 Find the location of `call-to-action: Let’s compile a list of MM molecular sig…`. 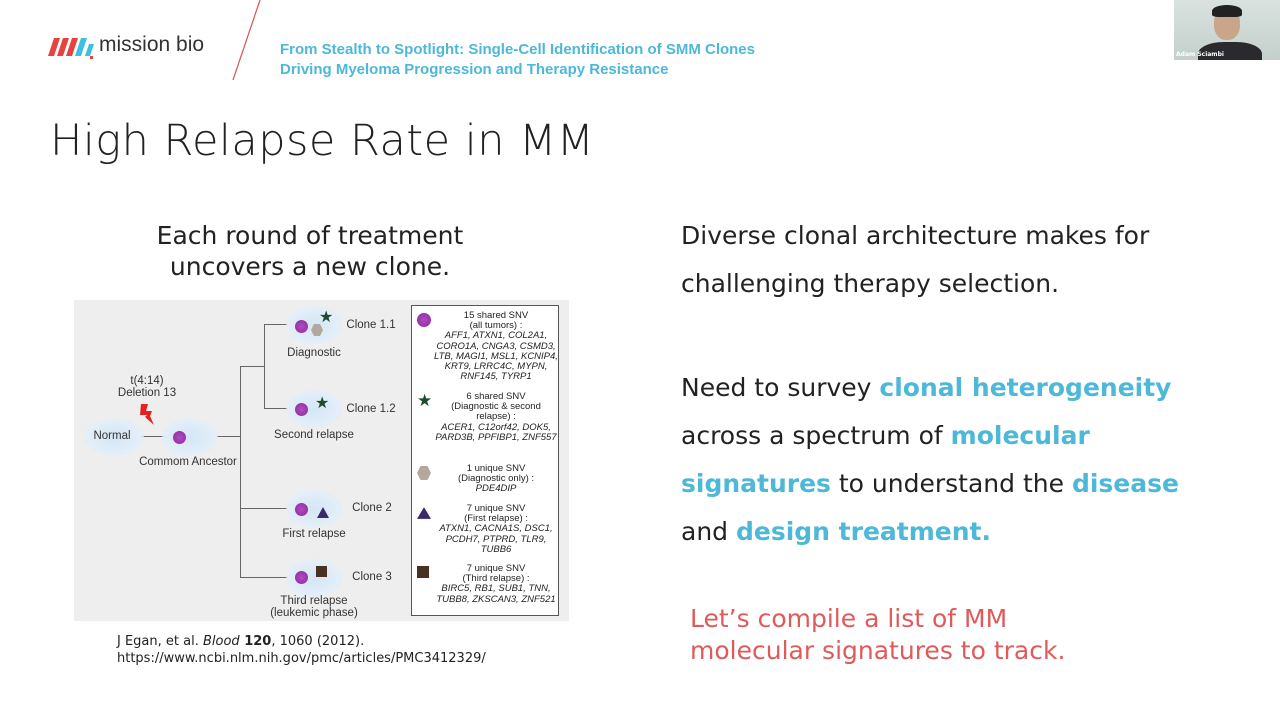

call-to-action: Let’s compile a list of MM molecular sig… is located at coordinates (877, 635).